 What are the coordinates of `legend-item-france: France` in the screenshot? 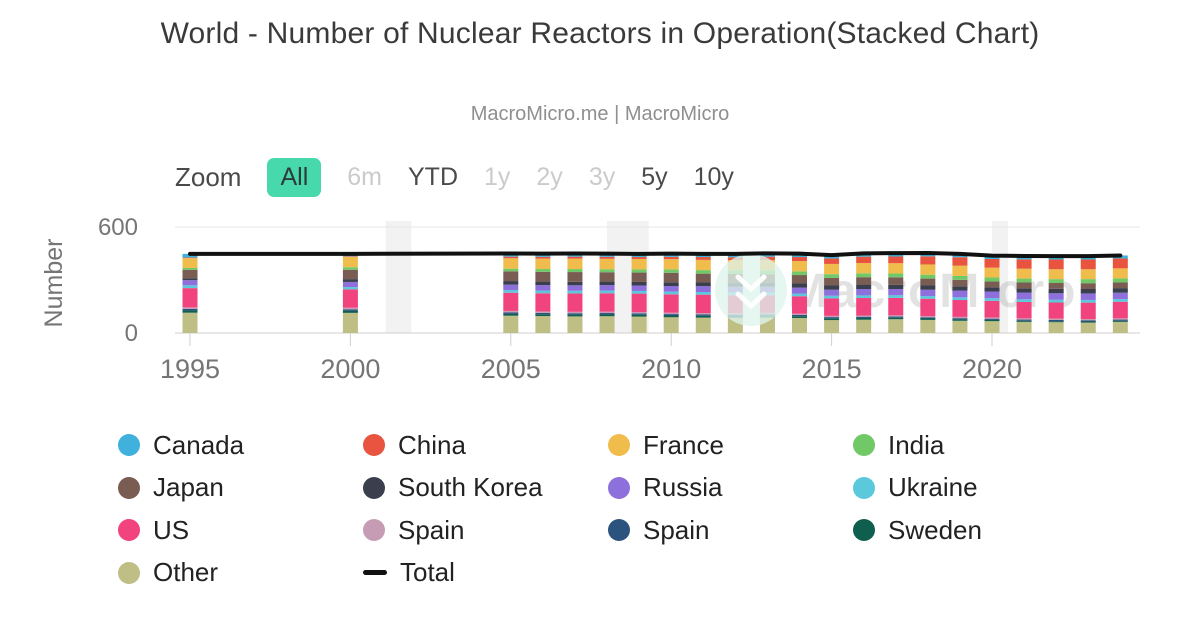 It's located at (730, 445).